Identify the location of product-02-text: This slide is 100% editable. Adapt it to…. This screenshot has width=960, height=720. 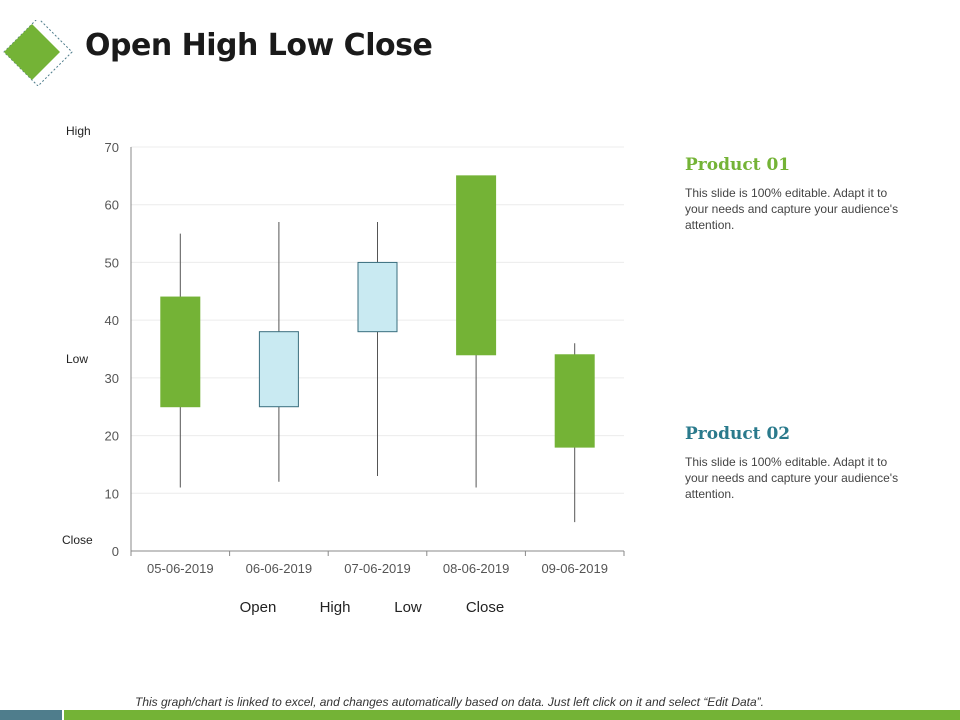
(792, 478).